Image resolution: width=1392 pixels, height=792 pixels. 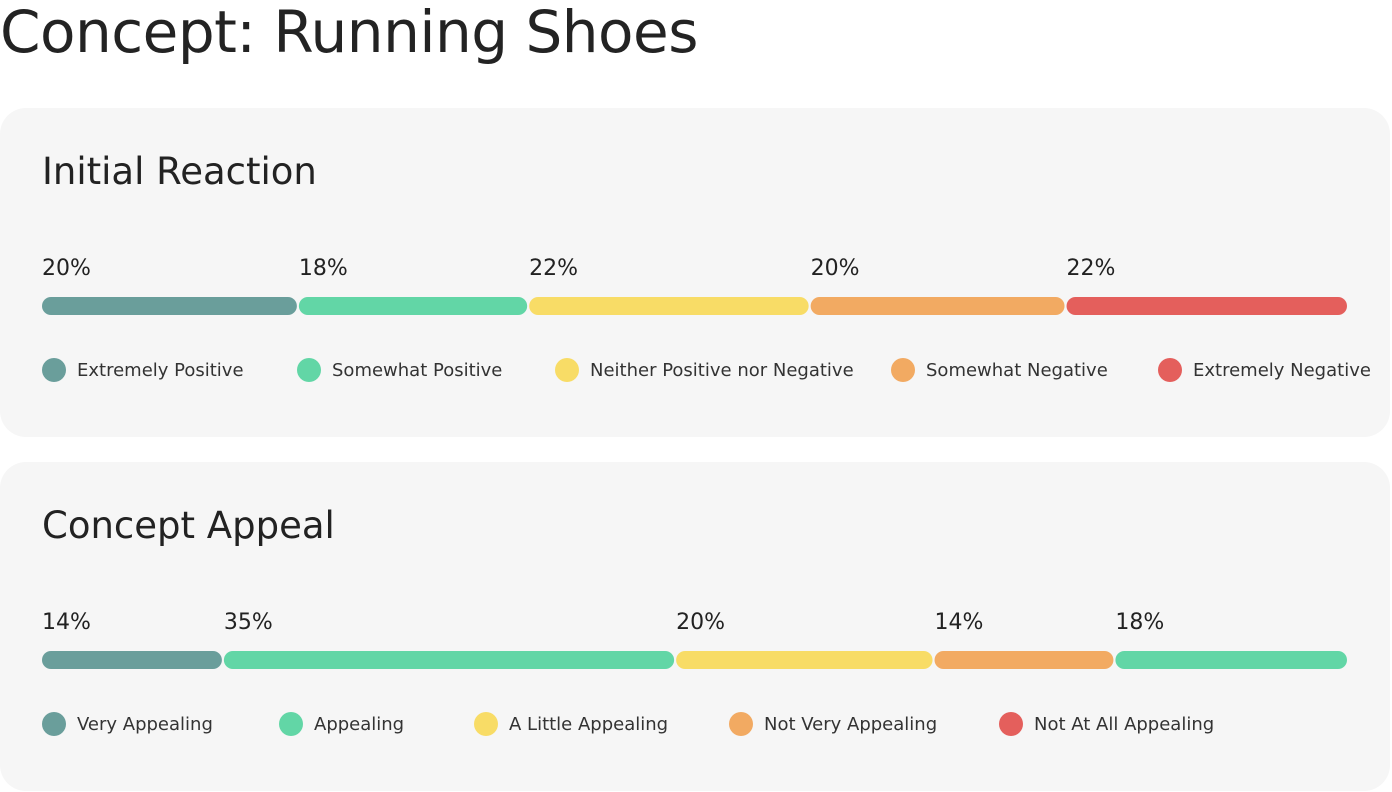 I want to click on value-label-appealing: 35%, so click(x=248, y=622).